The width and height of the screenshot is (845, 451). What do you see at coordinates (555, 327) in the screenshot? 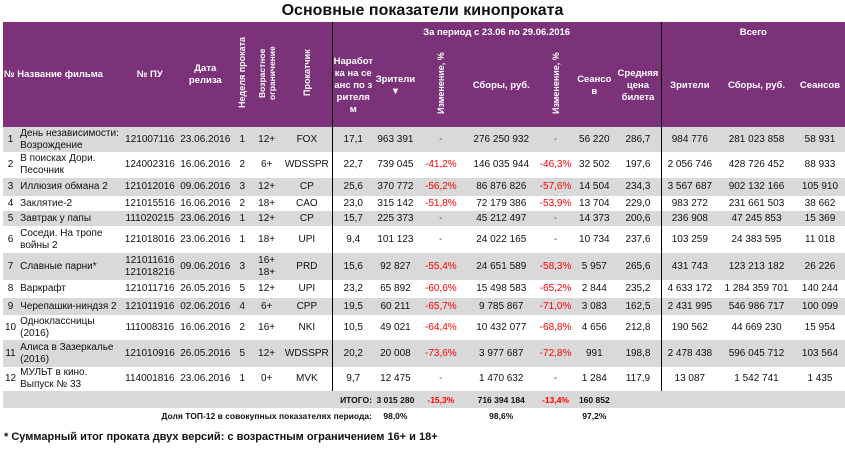
I see `cell-ch2: -68,8%` at bounding box center [555, 327].